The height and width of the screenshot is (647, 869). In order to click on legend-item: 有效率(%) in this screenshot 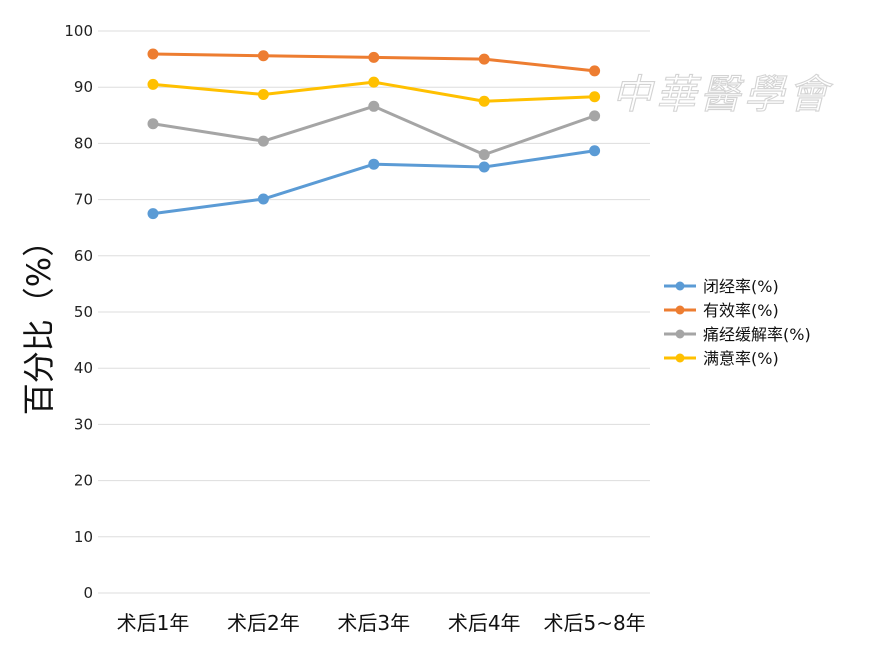, I will do `click(721, 310)`.